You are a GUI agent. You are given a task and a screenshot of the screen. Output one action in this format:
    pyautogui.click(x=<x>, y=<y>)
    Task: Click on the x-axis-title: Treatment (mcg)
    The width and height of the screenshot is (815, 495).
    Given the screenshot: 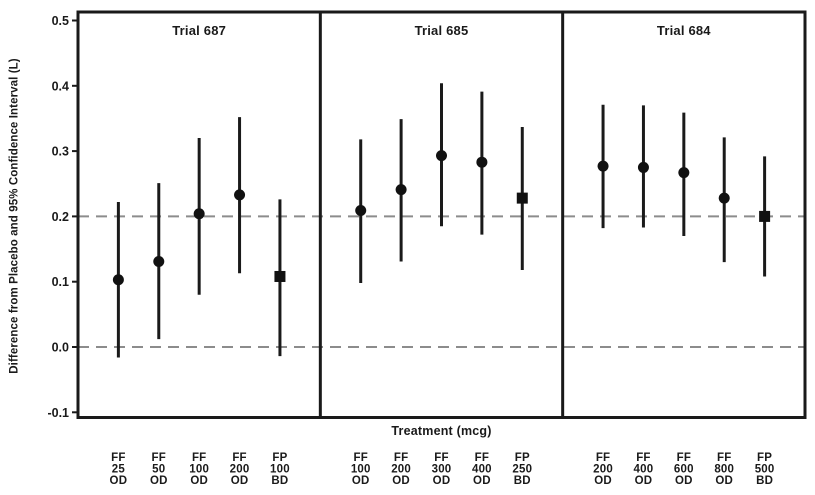 What is the action you would take?
    pyautogui.click(x=441, y=431)
    